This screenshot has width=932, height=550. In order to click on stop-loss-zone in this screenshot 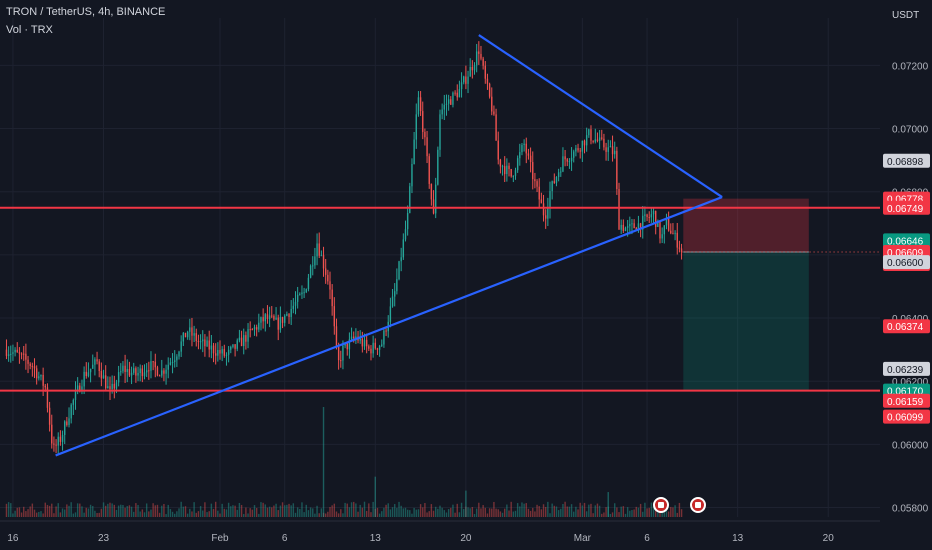, I will do `click(746, 225)`.